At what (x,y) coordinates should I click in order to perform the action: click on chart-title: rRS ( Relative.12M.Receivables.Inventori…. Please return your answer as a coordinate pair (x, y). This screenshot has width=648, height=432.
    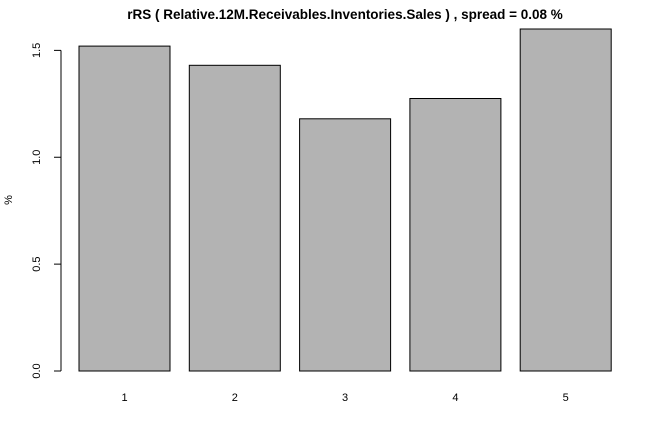
    Looking at the image, I should click on (345, 14).